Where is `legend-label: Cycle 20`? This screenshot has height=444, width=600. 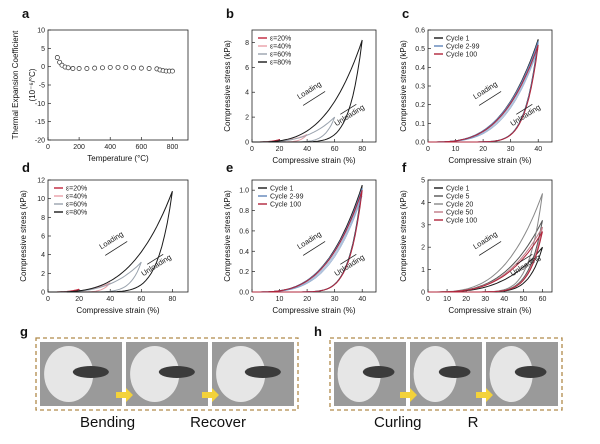
legend-label: Cycle 20 is located at coordinates (459, 205).